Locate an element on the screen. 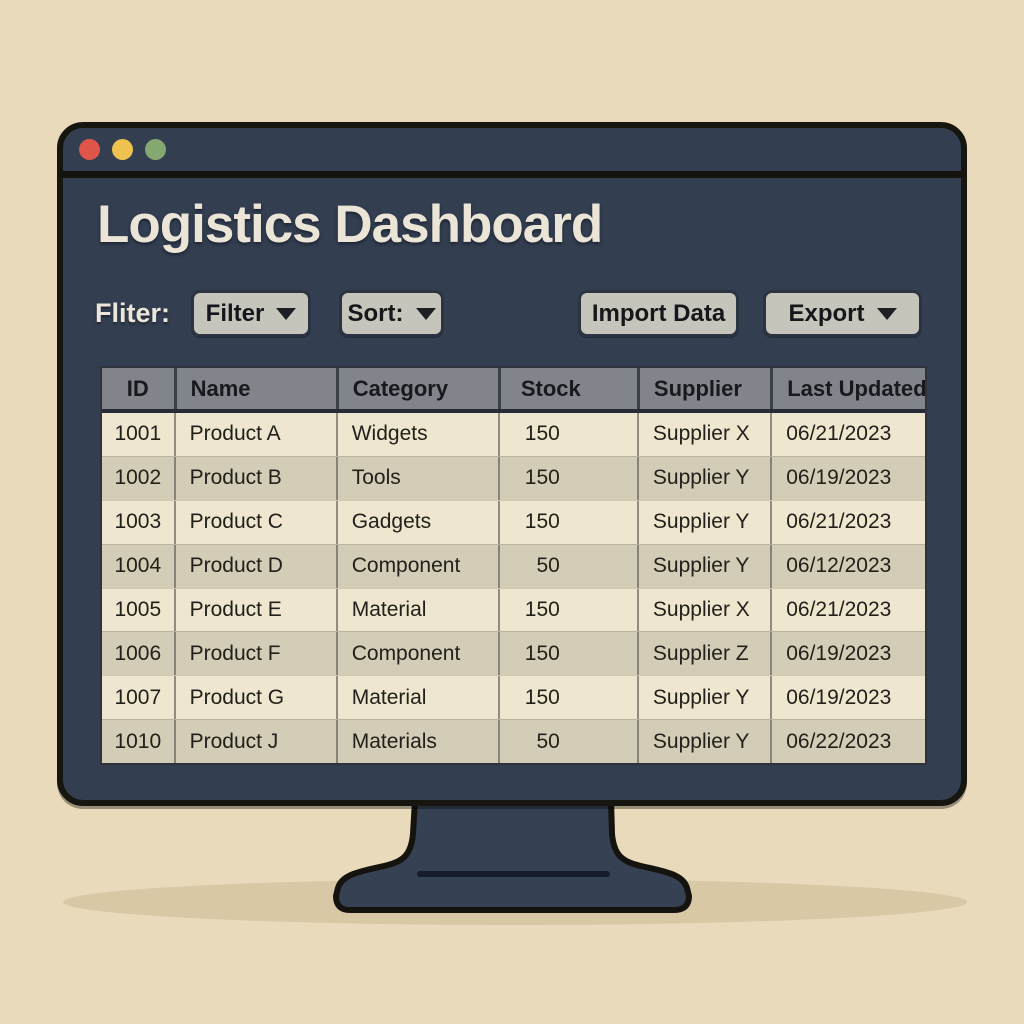  zoom-window-dot-icon is located at coordinates (155, 149).